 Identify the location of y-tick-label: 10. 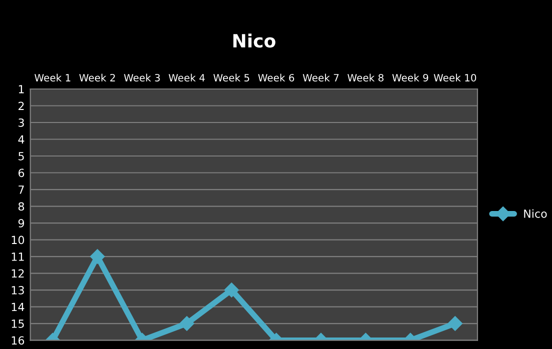
(18, 240).